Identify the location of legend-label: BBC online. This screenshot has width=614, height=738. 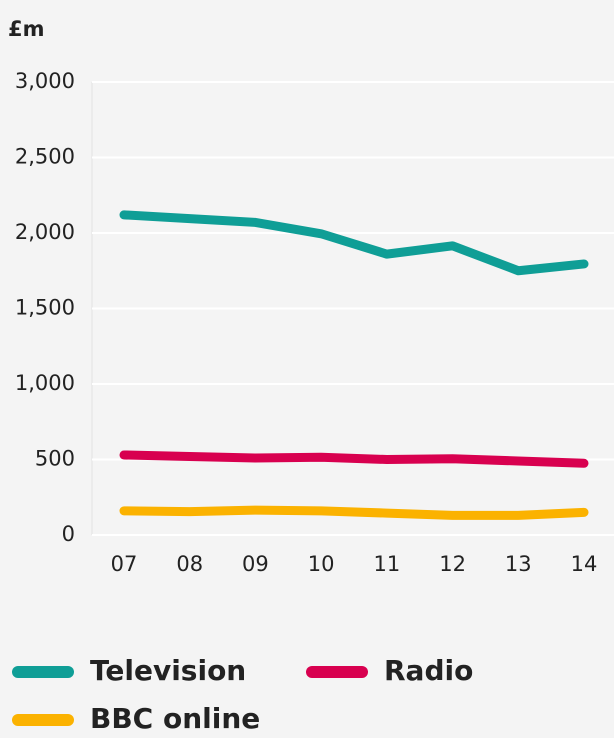
(175, 718).